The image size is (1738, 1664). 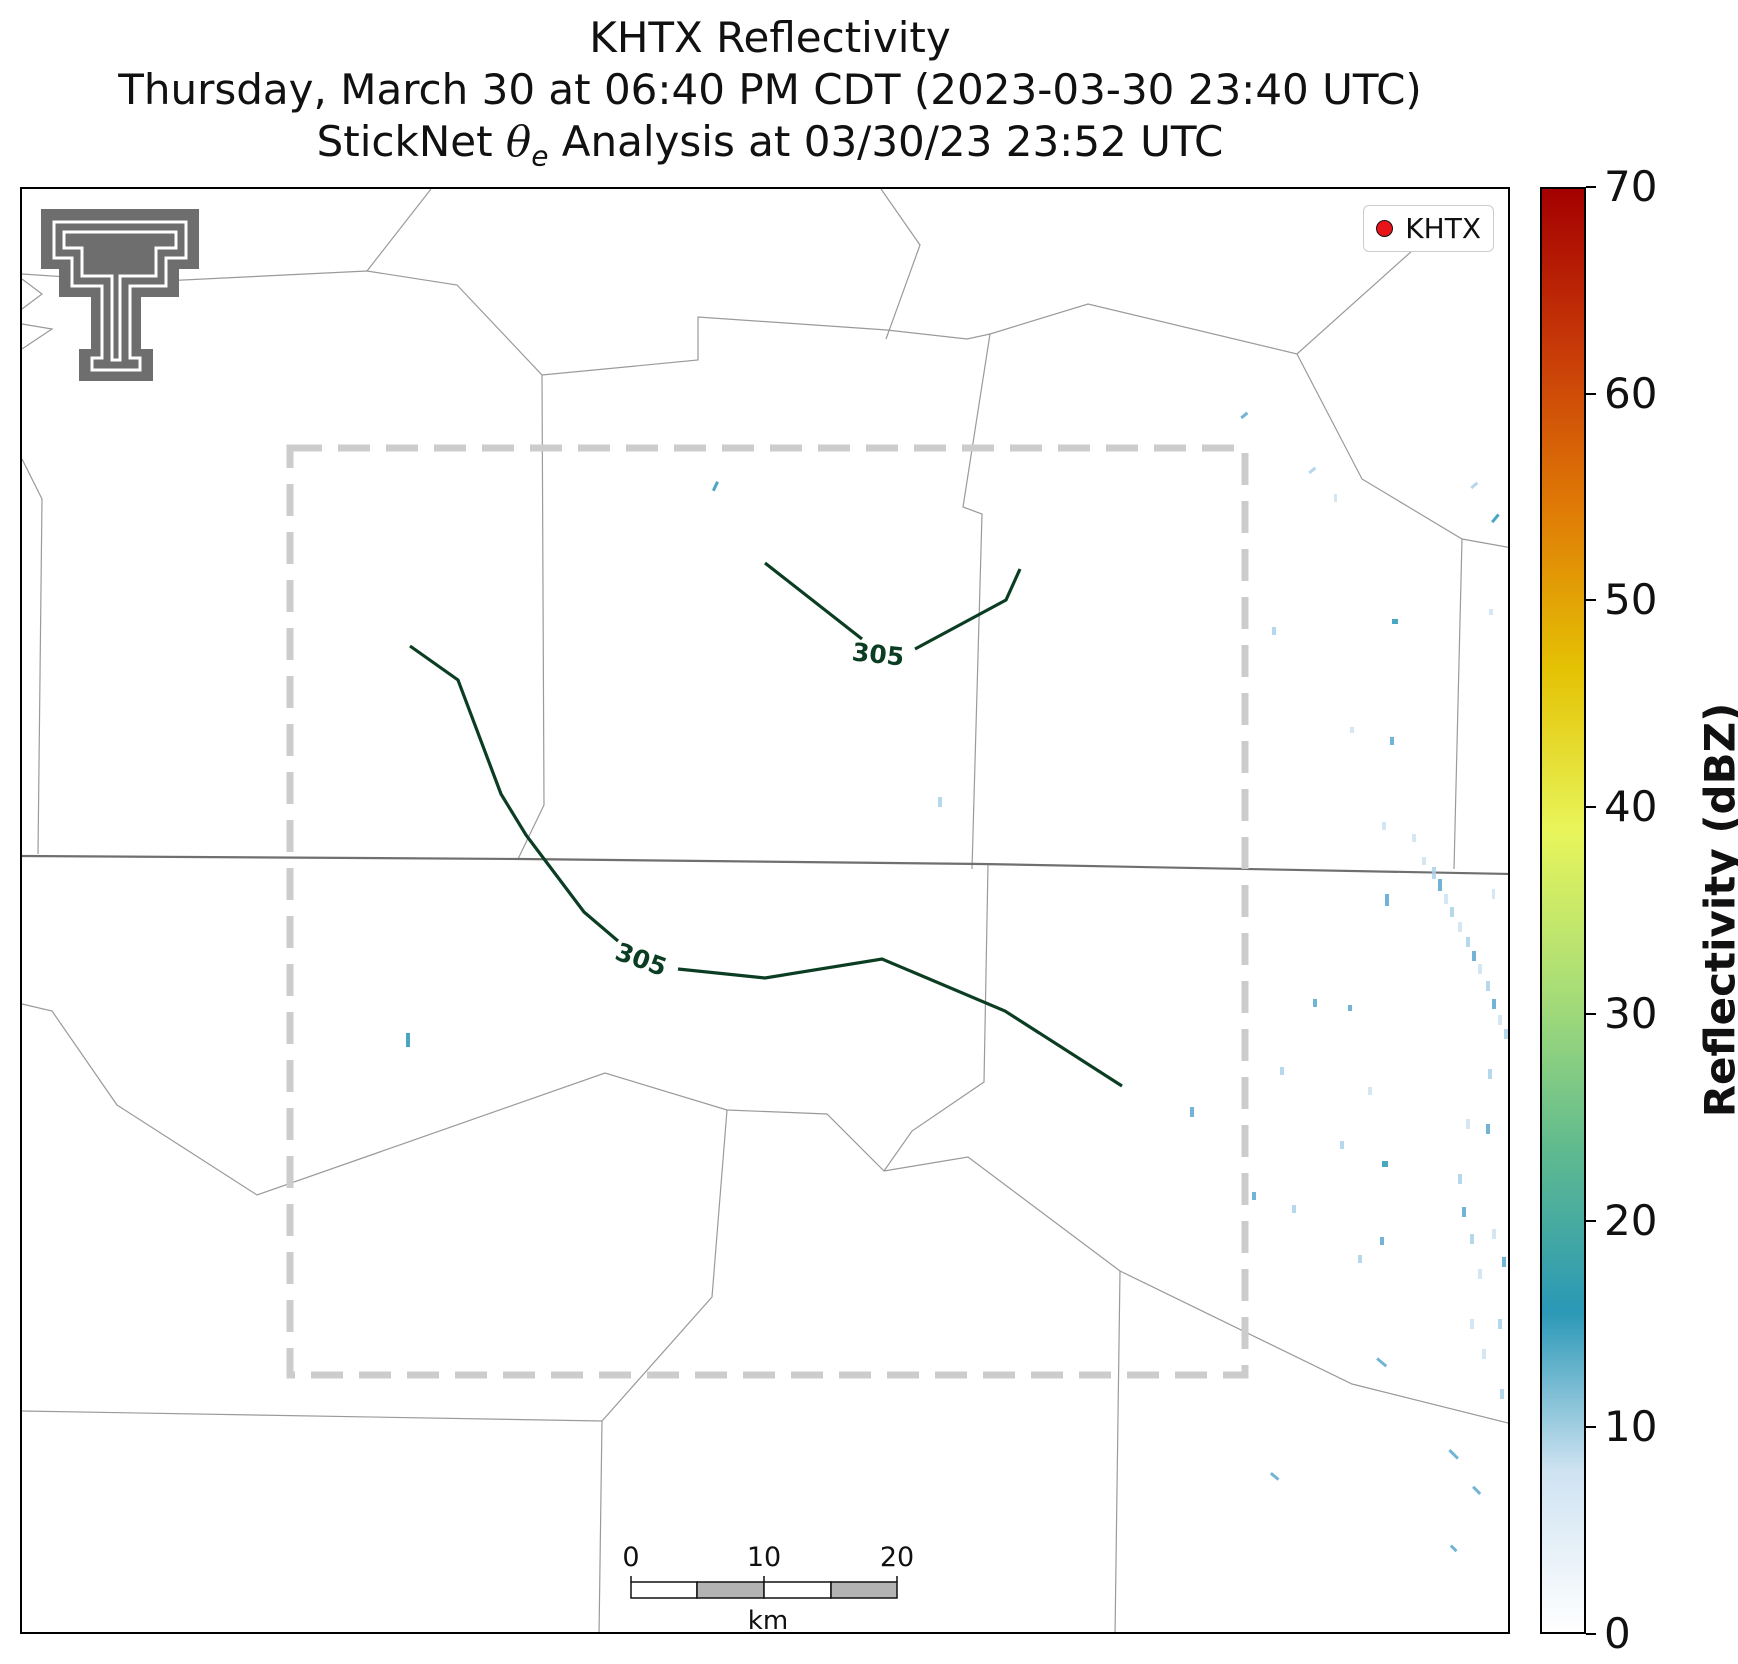 What do you see at coordinates (1617, 1633) in the screenshot?
I see `colorbar-tick-label: 0` at bounding box center [1617, 1633].